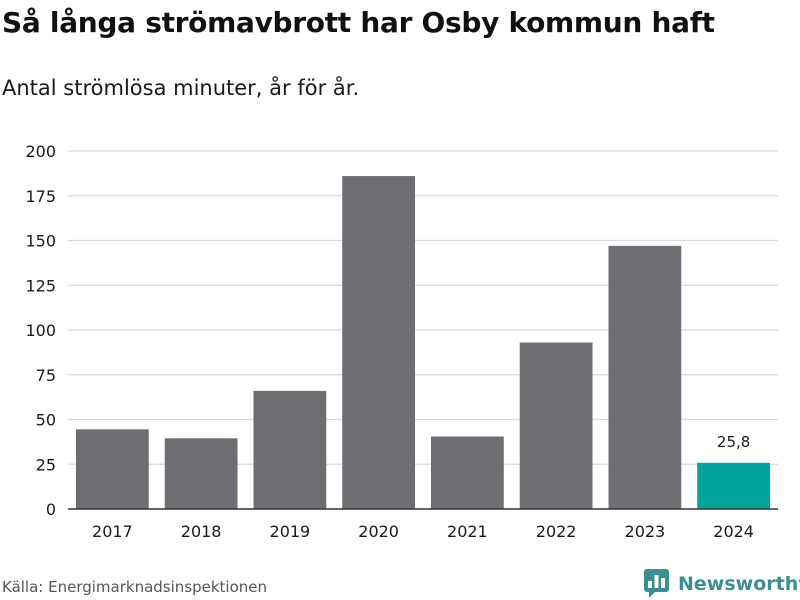 The image size is (800, 600). What do you see at coordinates (656, 583) in the screenshot?
I see `newsworthy-logo-icon` at bounding box center [656, 583].